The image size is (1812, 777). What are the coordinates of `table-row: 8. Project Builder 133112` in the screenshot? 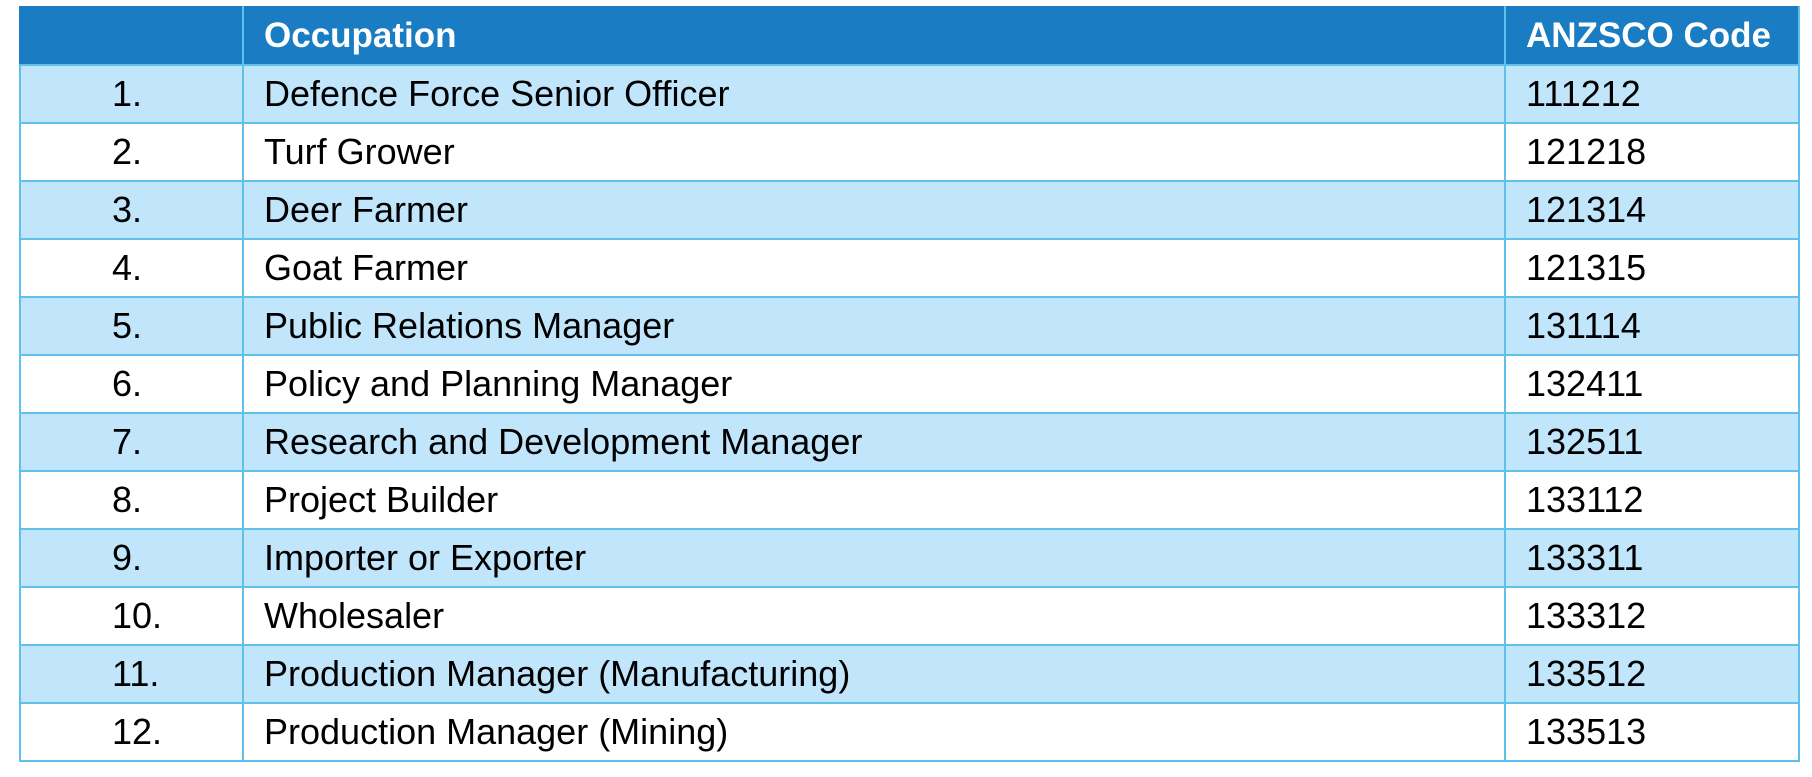 It's located at (909, 500).